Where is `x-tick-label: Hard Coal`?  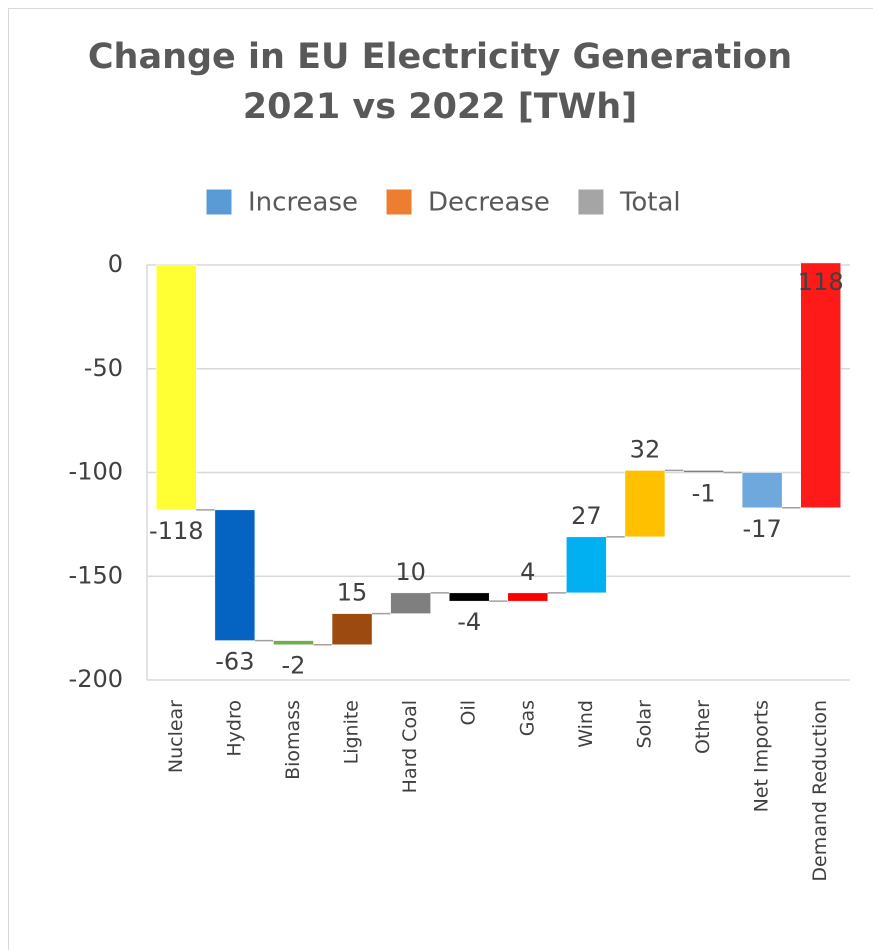 x-tick-label: Hard Coal is located at coordinates (410, 746).